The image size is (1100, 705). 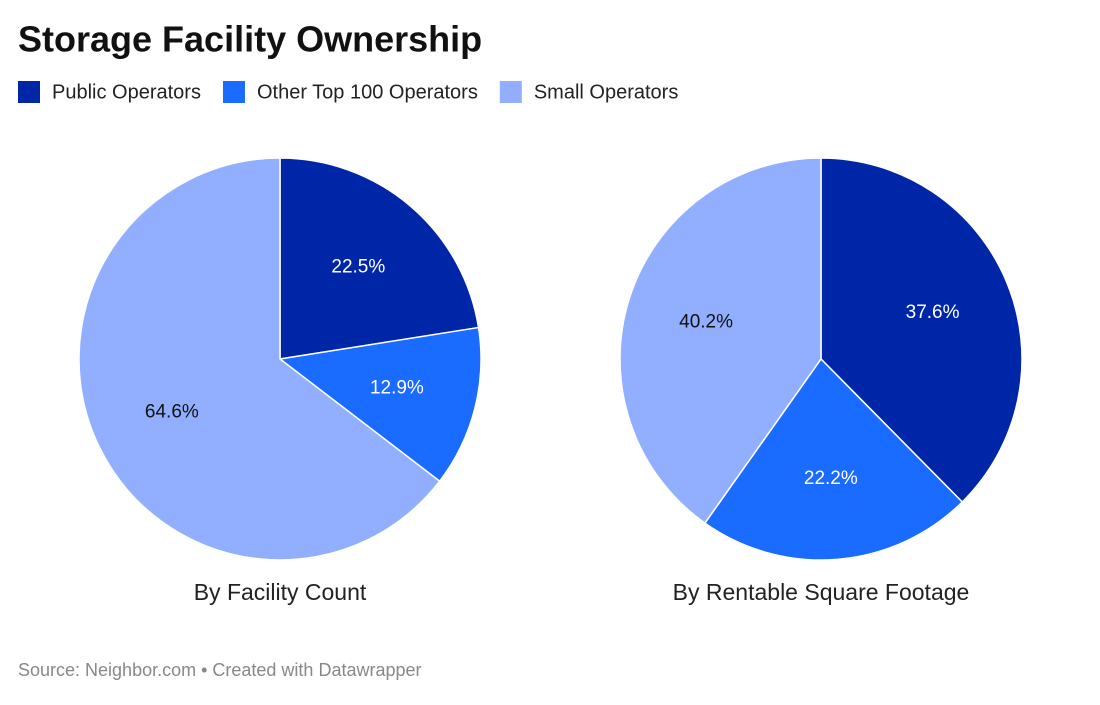 What do you see at coordinates (606, 92) in the screenshot?
I see `legend-label: Small Operators` at bounding box center [606, 92].